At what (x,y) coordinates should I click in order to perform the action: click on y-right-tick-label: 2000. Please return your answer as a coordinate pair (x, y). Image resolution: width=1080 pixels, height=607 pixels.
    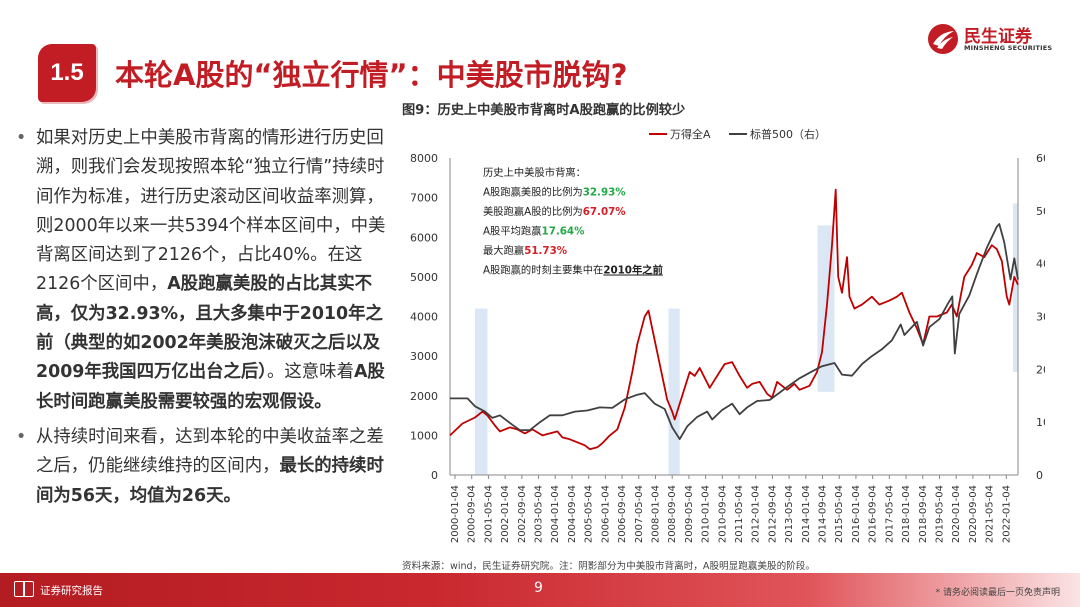
    Looking at the image, I should click on (1040, 369).